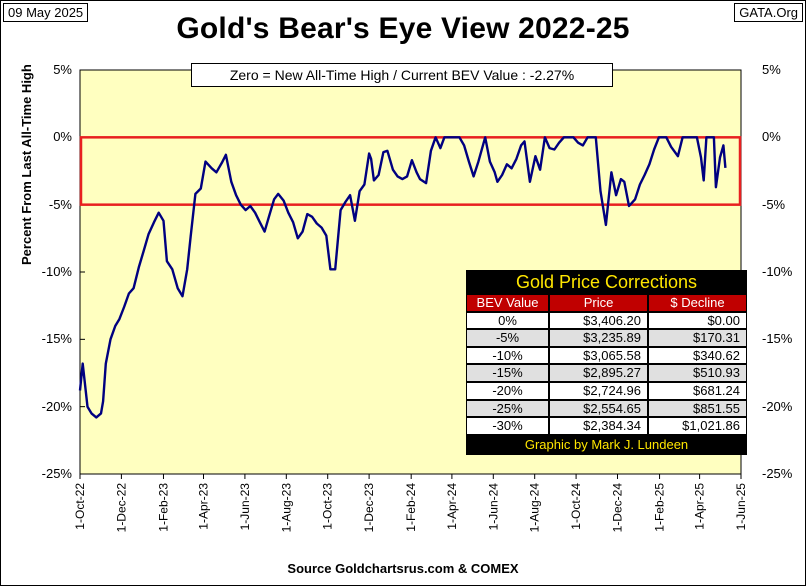 The image size is (806, 586). What do you see at coordinates (80, 506) in the screenshot?
I see `x-tick-label: 1-Oct-22` at bounding box center [80, 506].